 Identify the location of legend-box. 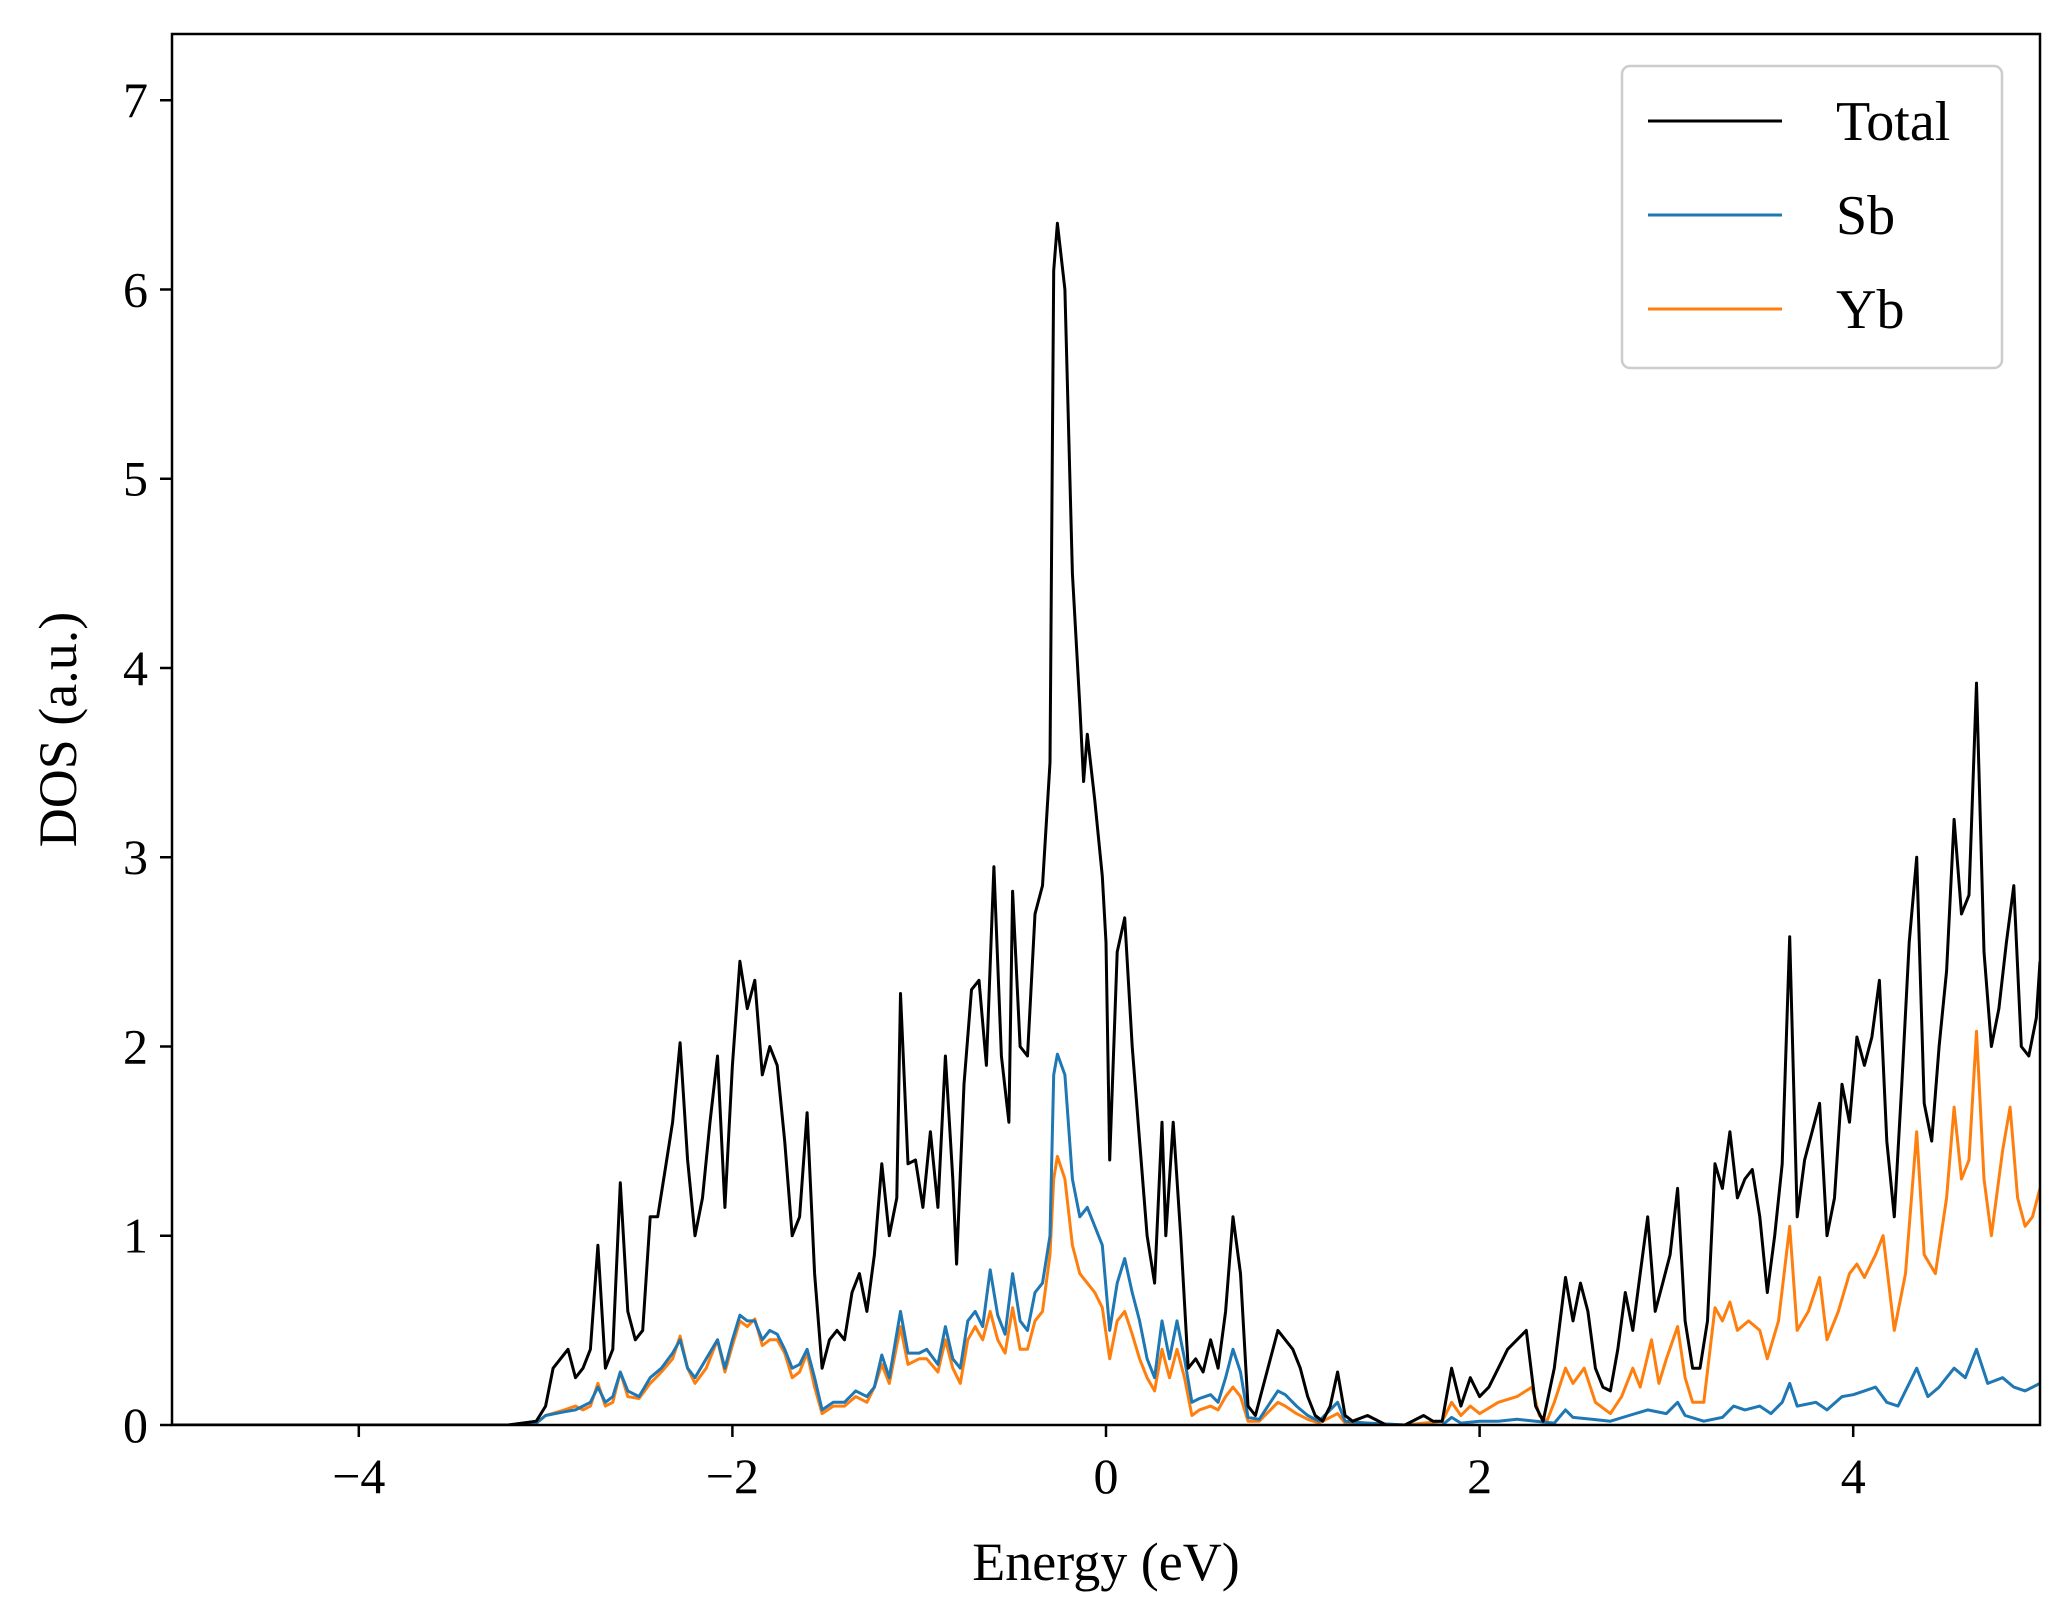
(1812, 217).